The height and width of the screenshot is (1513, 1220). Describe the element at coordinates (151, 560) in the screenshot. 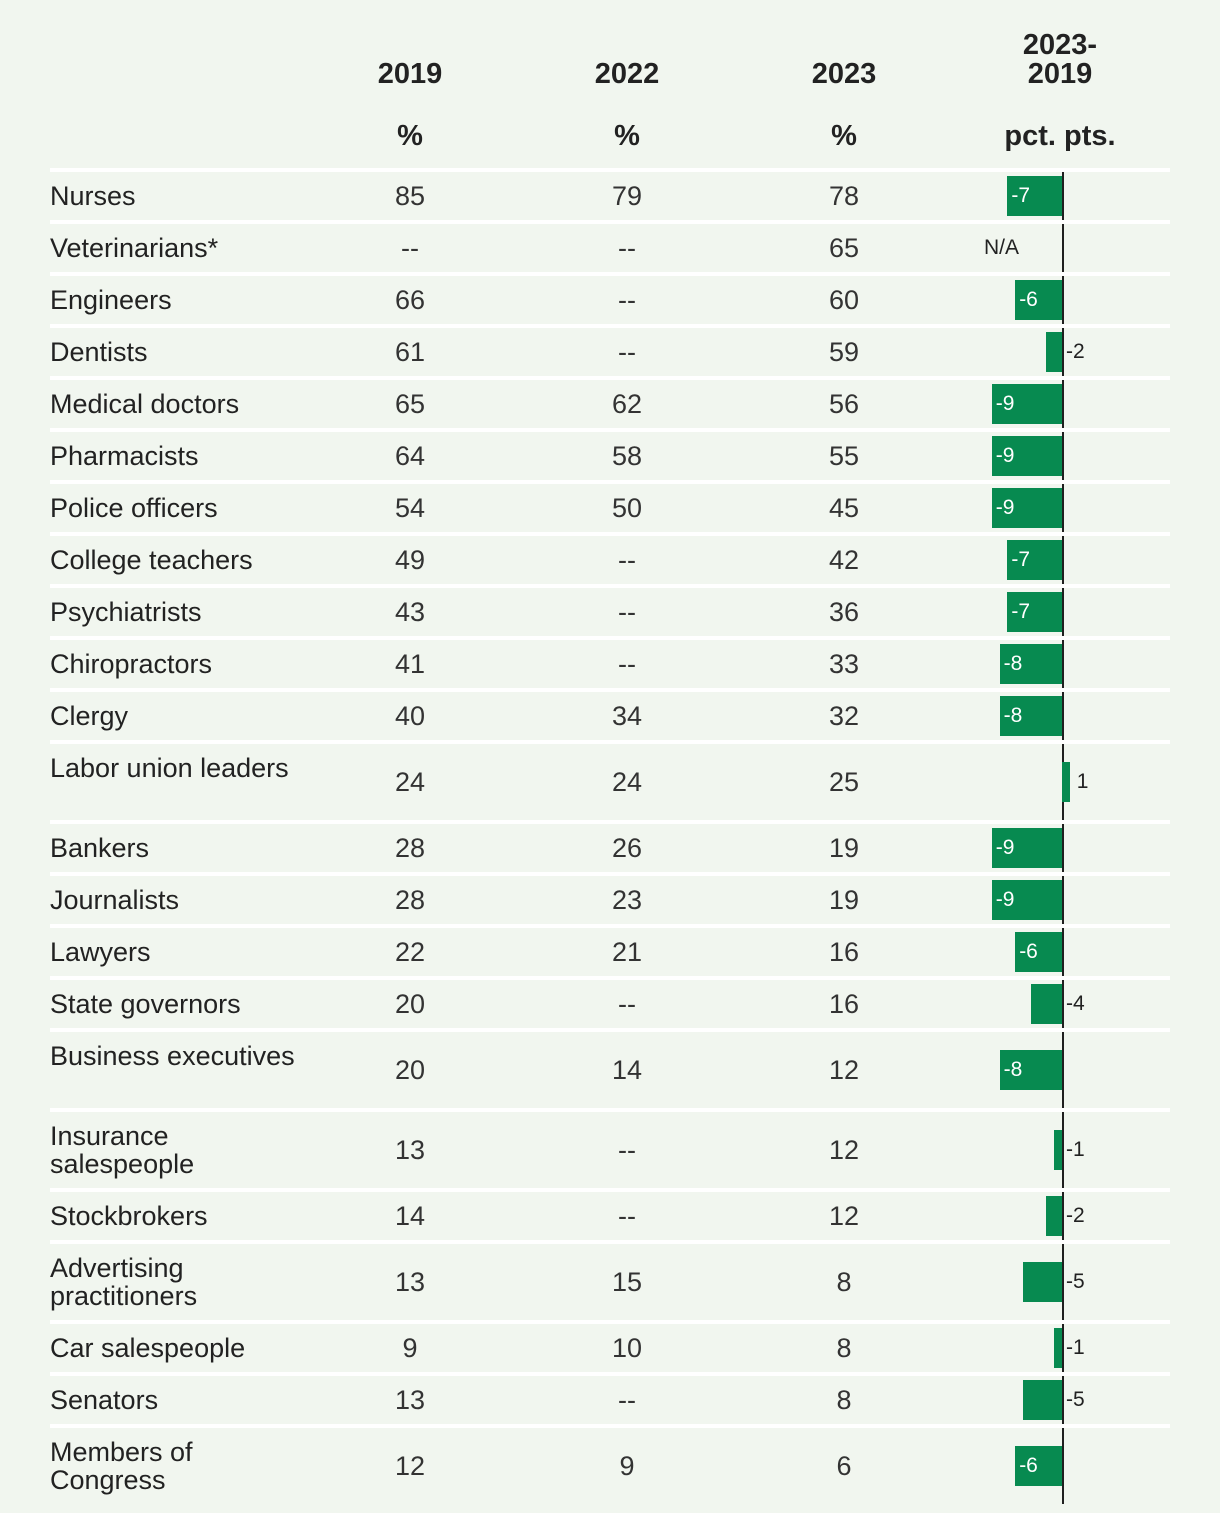

I see `row-label: College teachers` at that location.